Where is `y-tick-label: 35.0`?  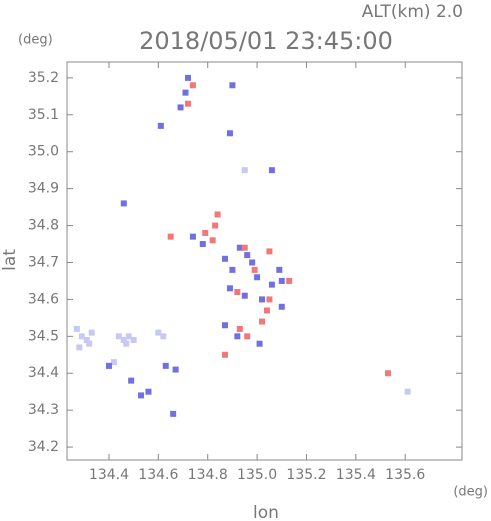 y-tick-label: 35.0 is located at coordinates (43, 152).